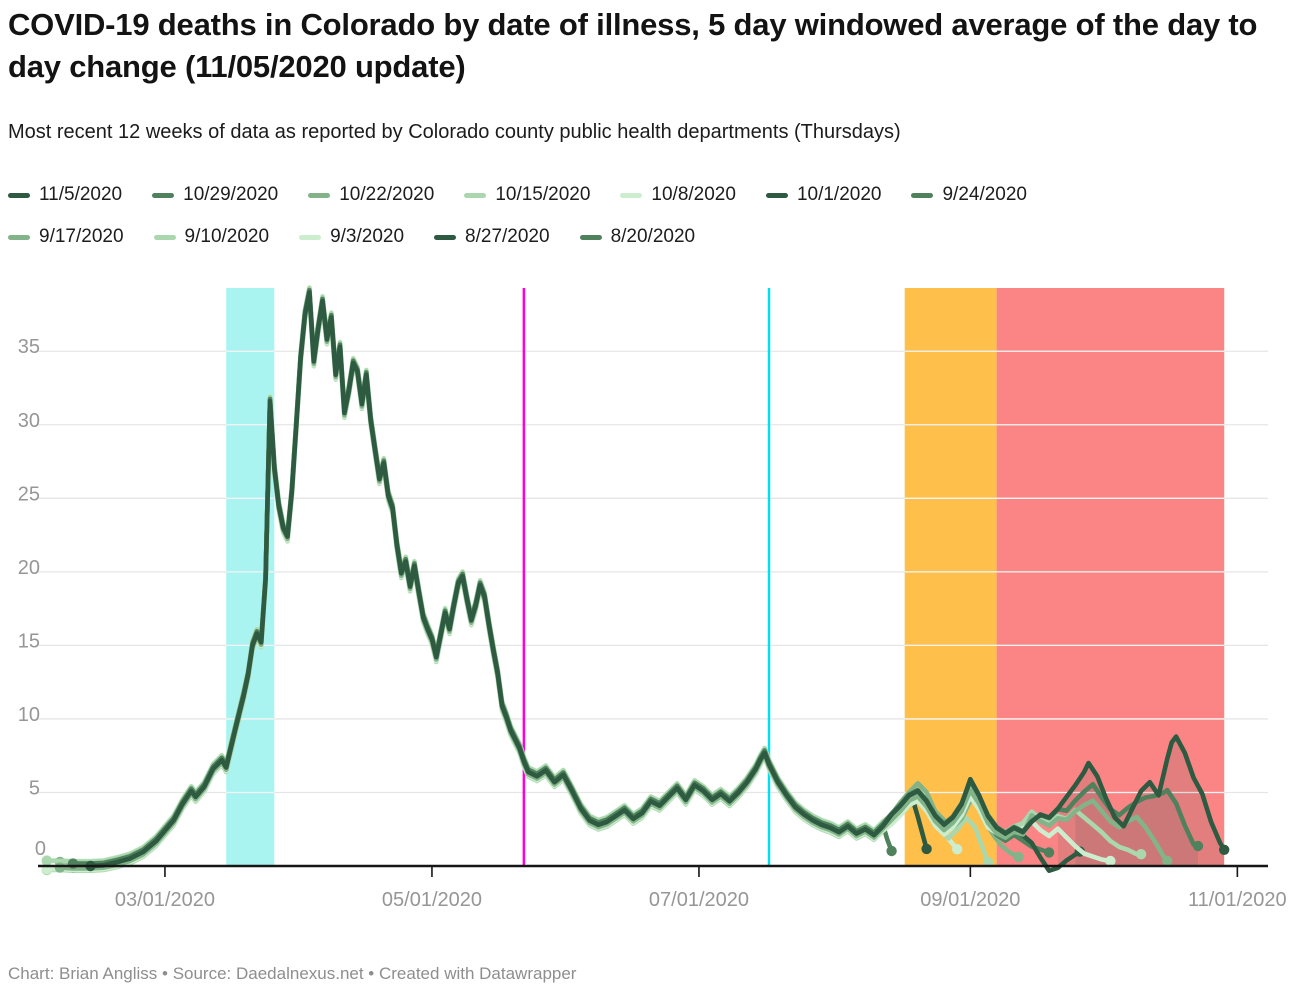 The image size is (1300, 1000). I want to click on y-tick-label: 25, so click(29, 494).